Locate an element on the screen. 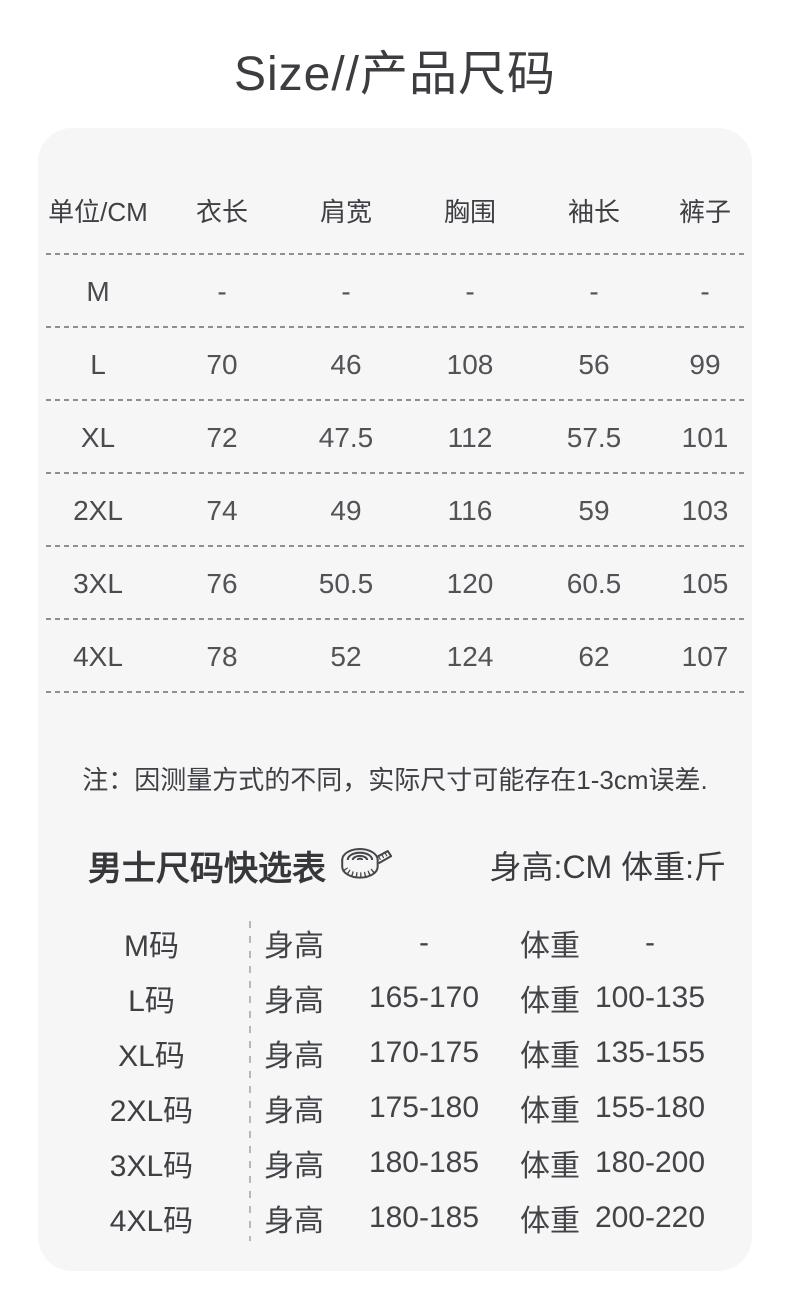 This screenshot has width=790, height=1293. quick-row-content: 身高 165-170 体重 100-135 is located at coordinates (487, 998).